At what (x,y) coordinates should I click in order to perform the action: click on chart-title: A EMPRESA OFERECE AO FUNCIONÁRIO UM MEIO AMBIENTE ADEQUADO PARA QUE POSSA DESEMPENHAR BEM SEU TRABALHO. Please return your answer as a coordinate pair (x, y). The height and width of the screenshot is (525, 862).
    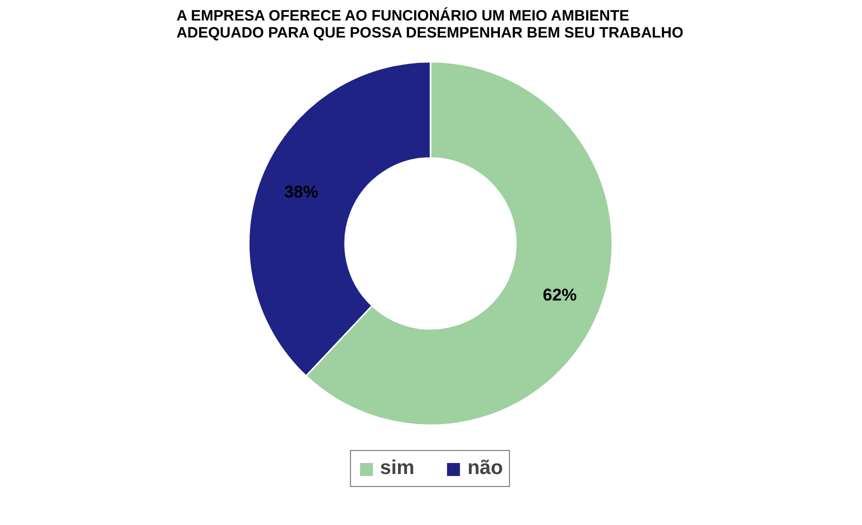
    Looking at the image, I should click on (430, 24).